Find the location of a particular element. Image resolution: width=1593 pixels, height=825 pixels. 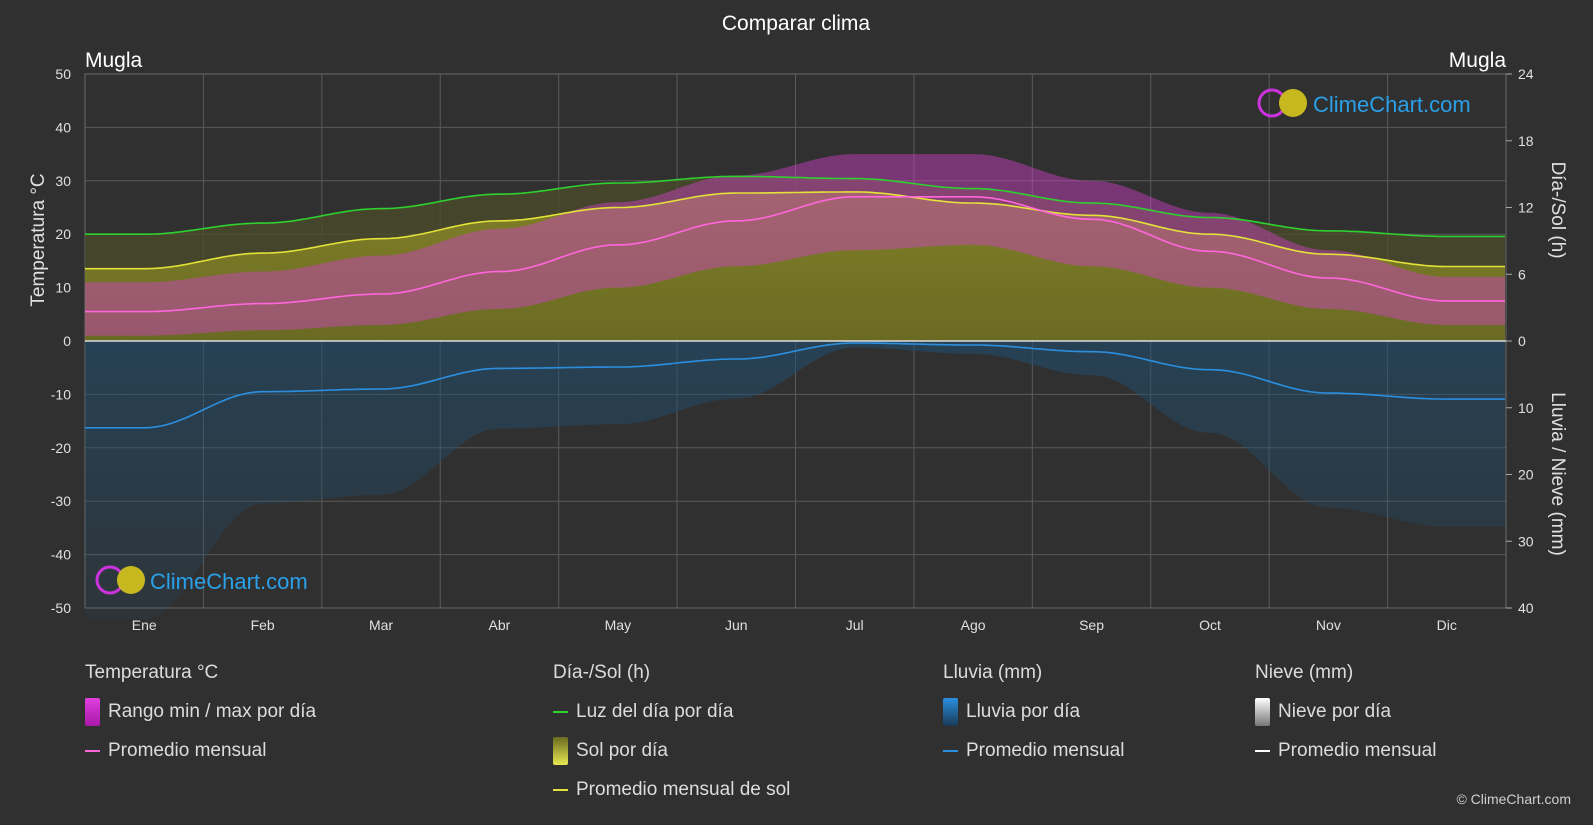

month-tick-label: Sep is located at coordinates (1091, 625).